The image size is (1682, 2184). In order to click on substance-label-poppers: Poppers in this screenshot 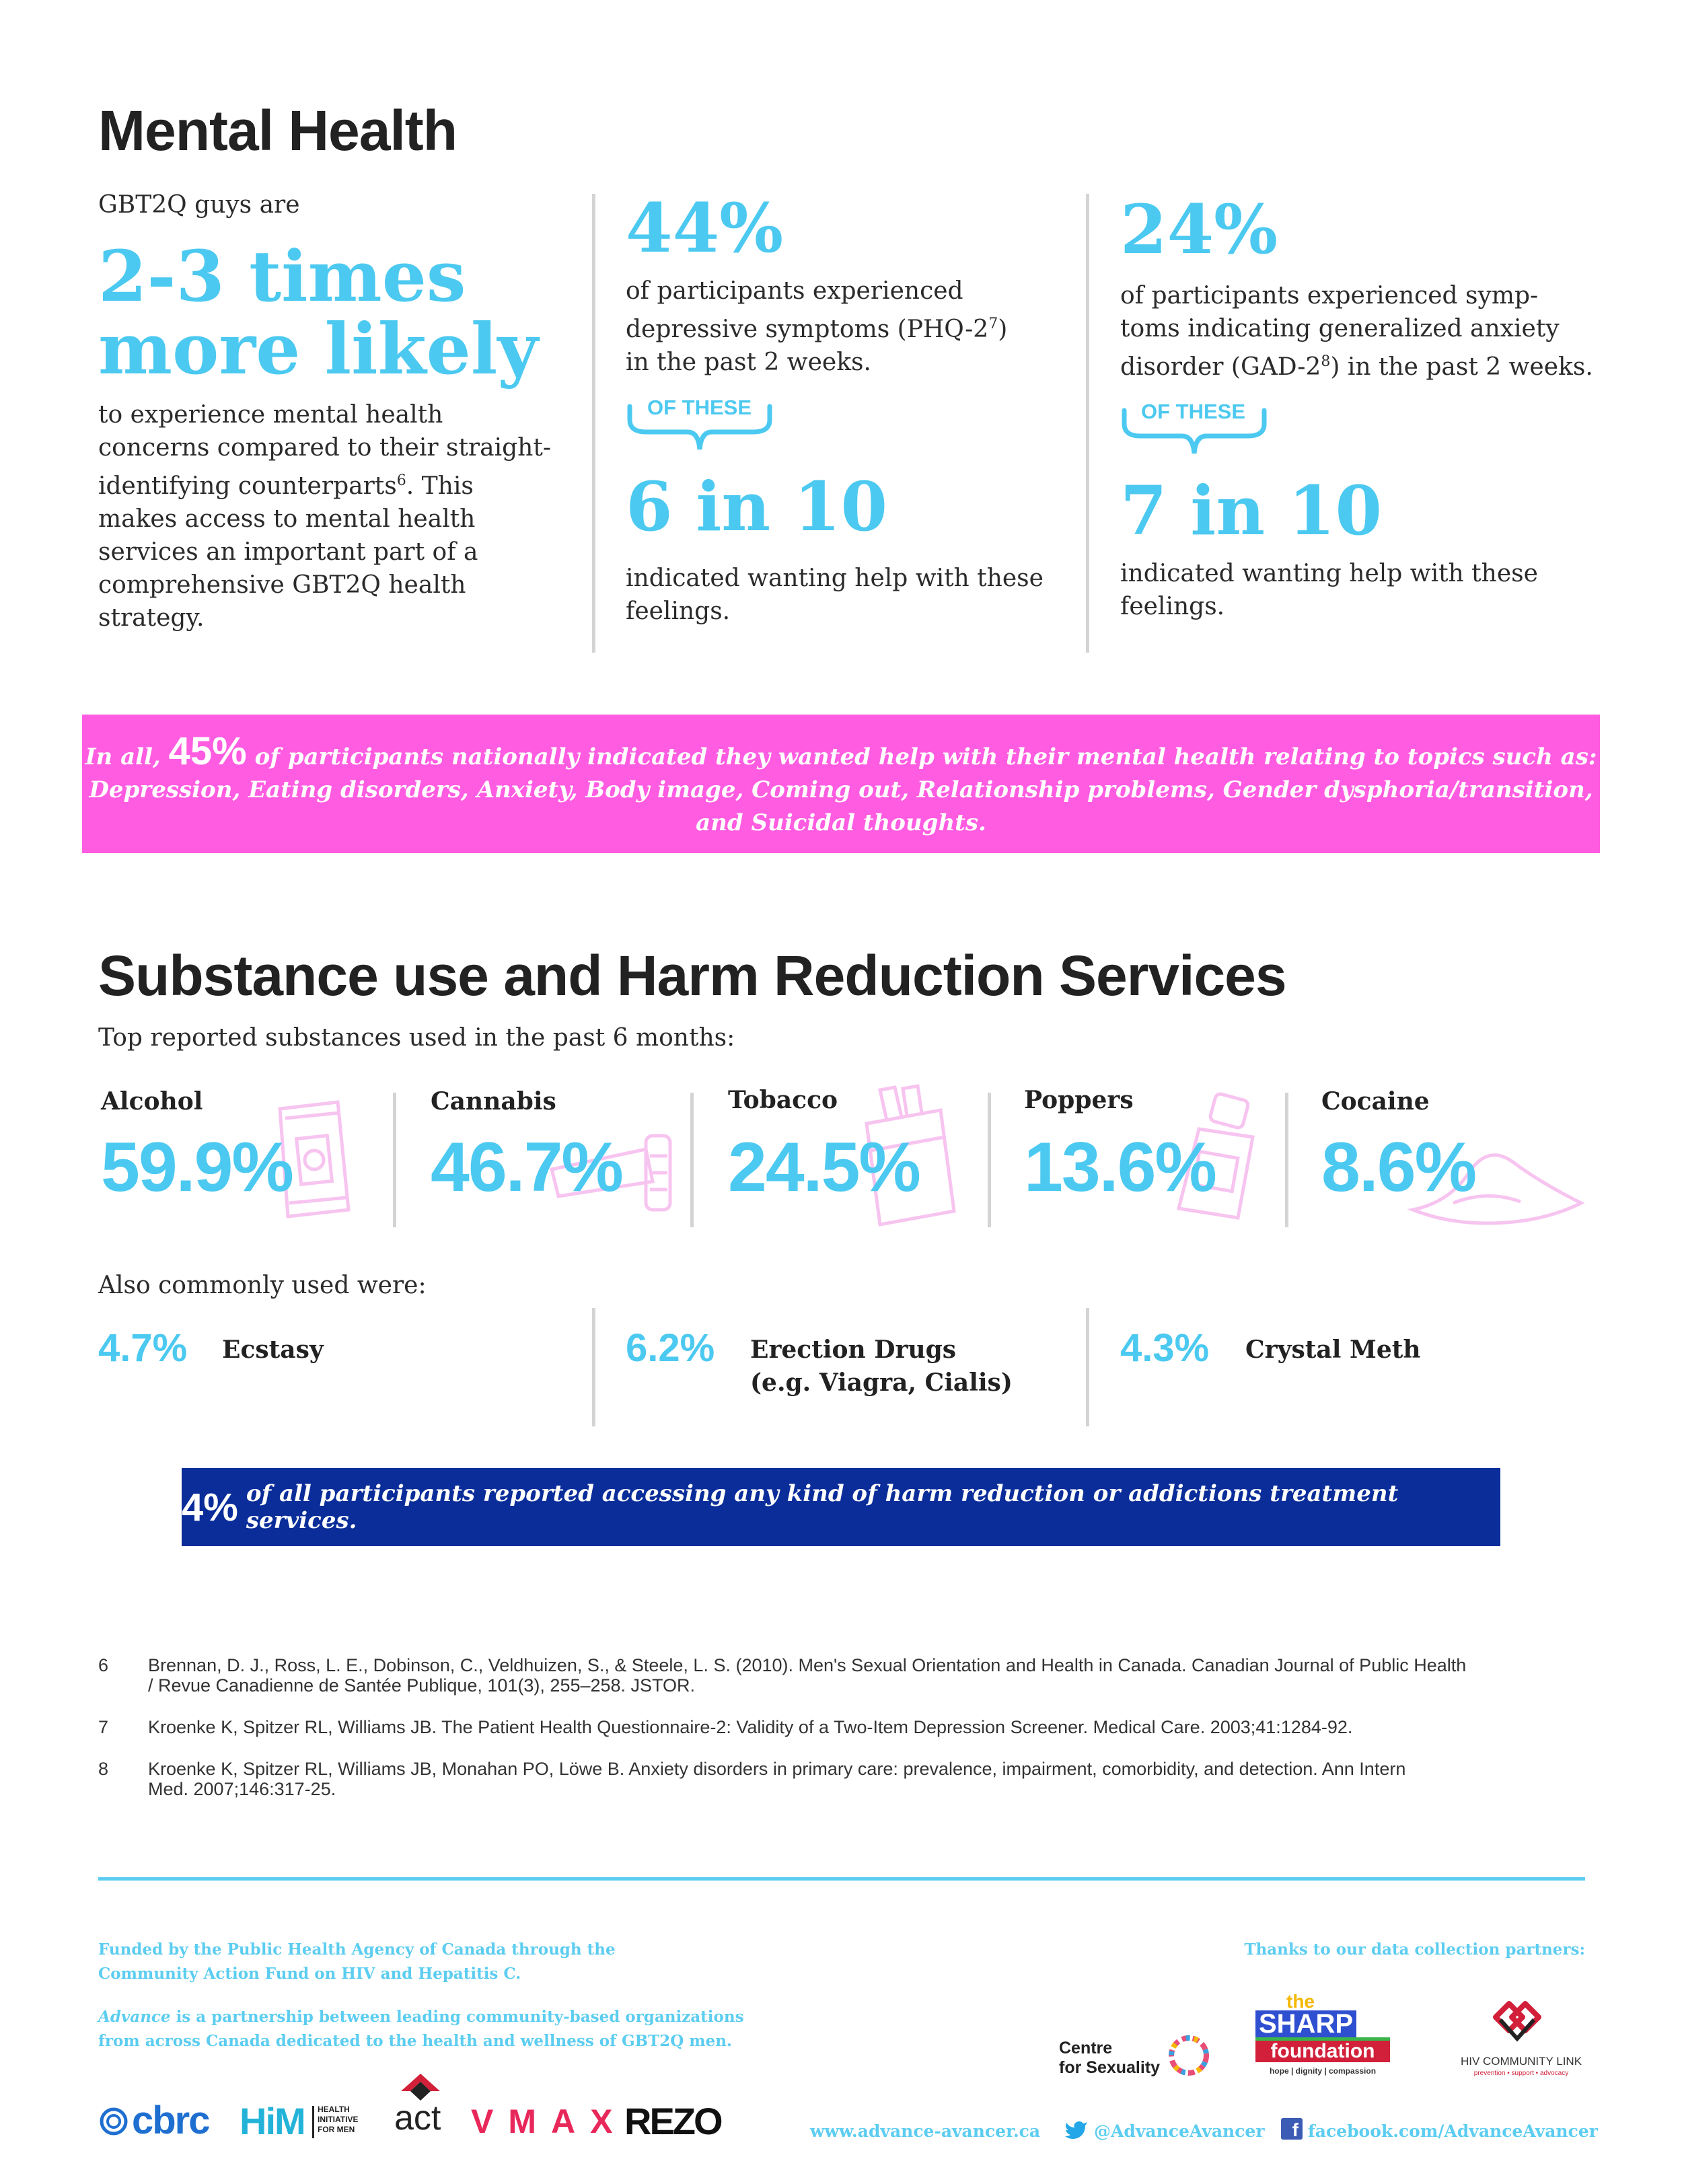, I will do `click(1079, 1100)`.